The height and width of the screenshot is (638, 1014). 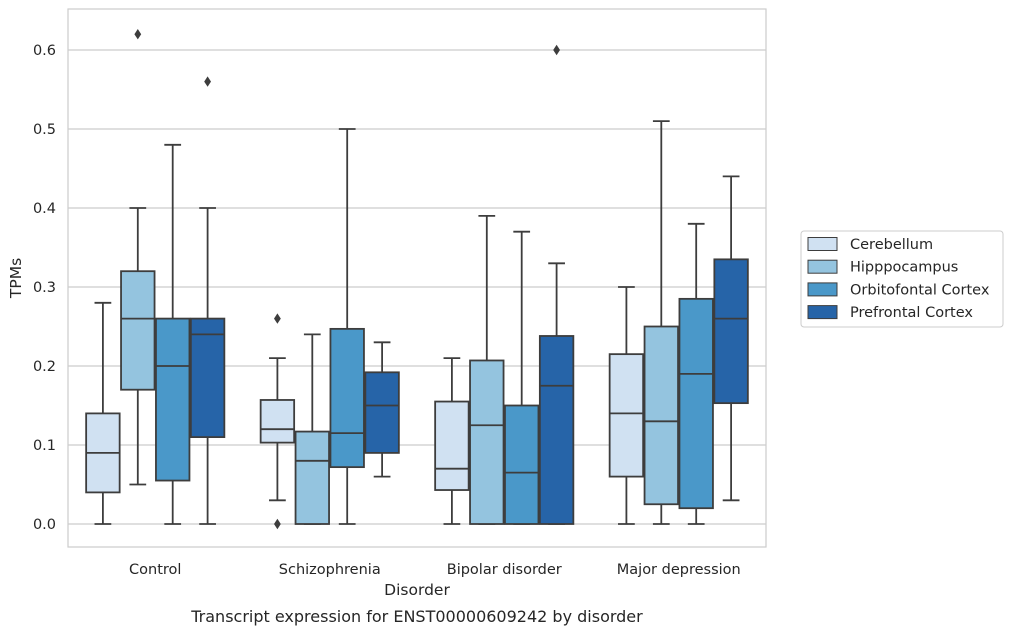 I want to click on y-tick-labels: 0.0 0.1 0.2 0.3 0.4 0.5 0.6, so click(x=44, y=288).